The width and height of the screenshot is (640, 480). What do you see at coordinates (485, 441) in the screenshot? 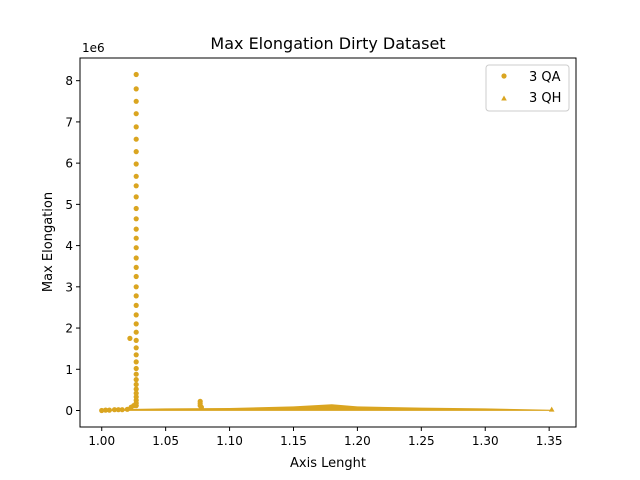
I see `x-tick-label: 1.30` at bounding box center [485, 441].